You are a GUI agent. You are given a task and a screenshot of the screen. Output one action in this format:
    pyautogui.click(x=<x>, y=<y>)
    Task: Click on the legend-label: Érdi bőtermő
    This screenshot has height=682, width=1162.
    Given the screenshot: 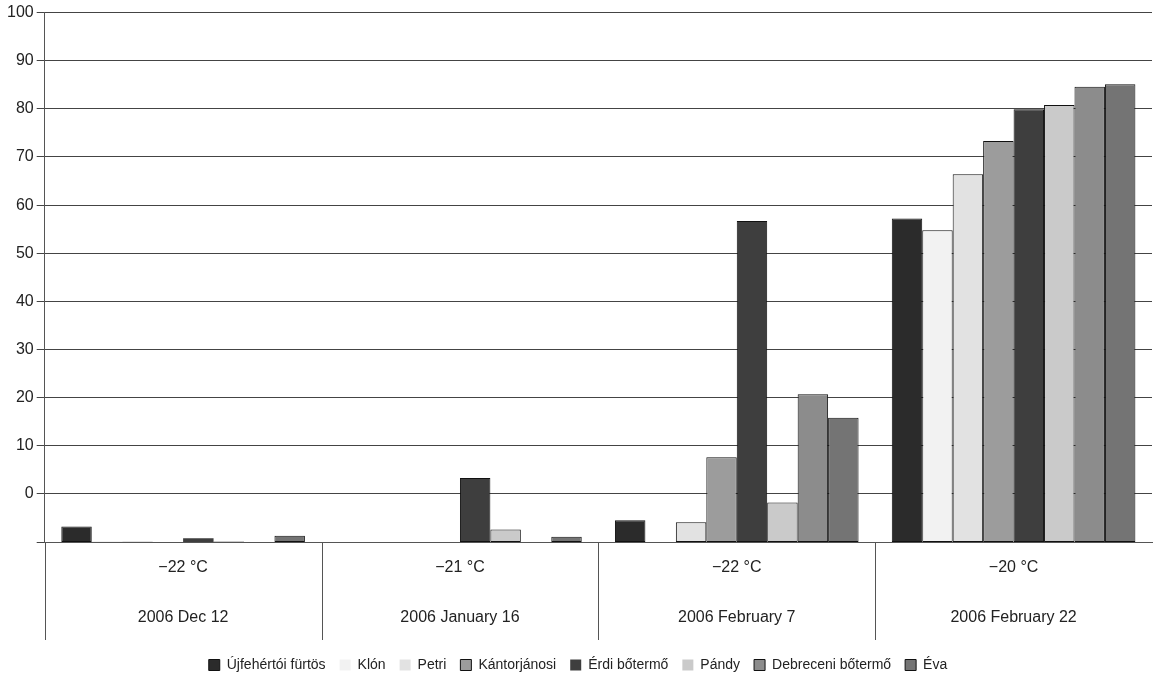 What is the action you would take?
    pyautogui.click(x=628, y=663)
    